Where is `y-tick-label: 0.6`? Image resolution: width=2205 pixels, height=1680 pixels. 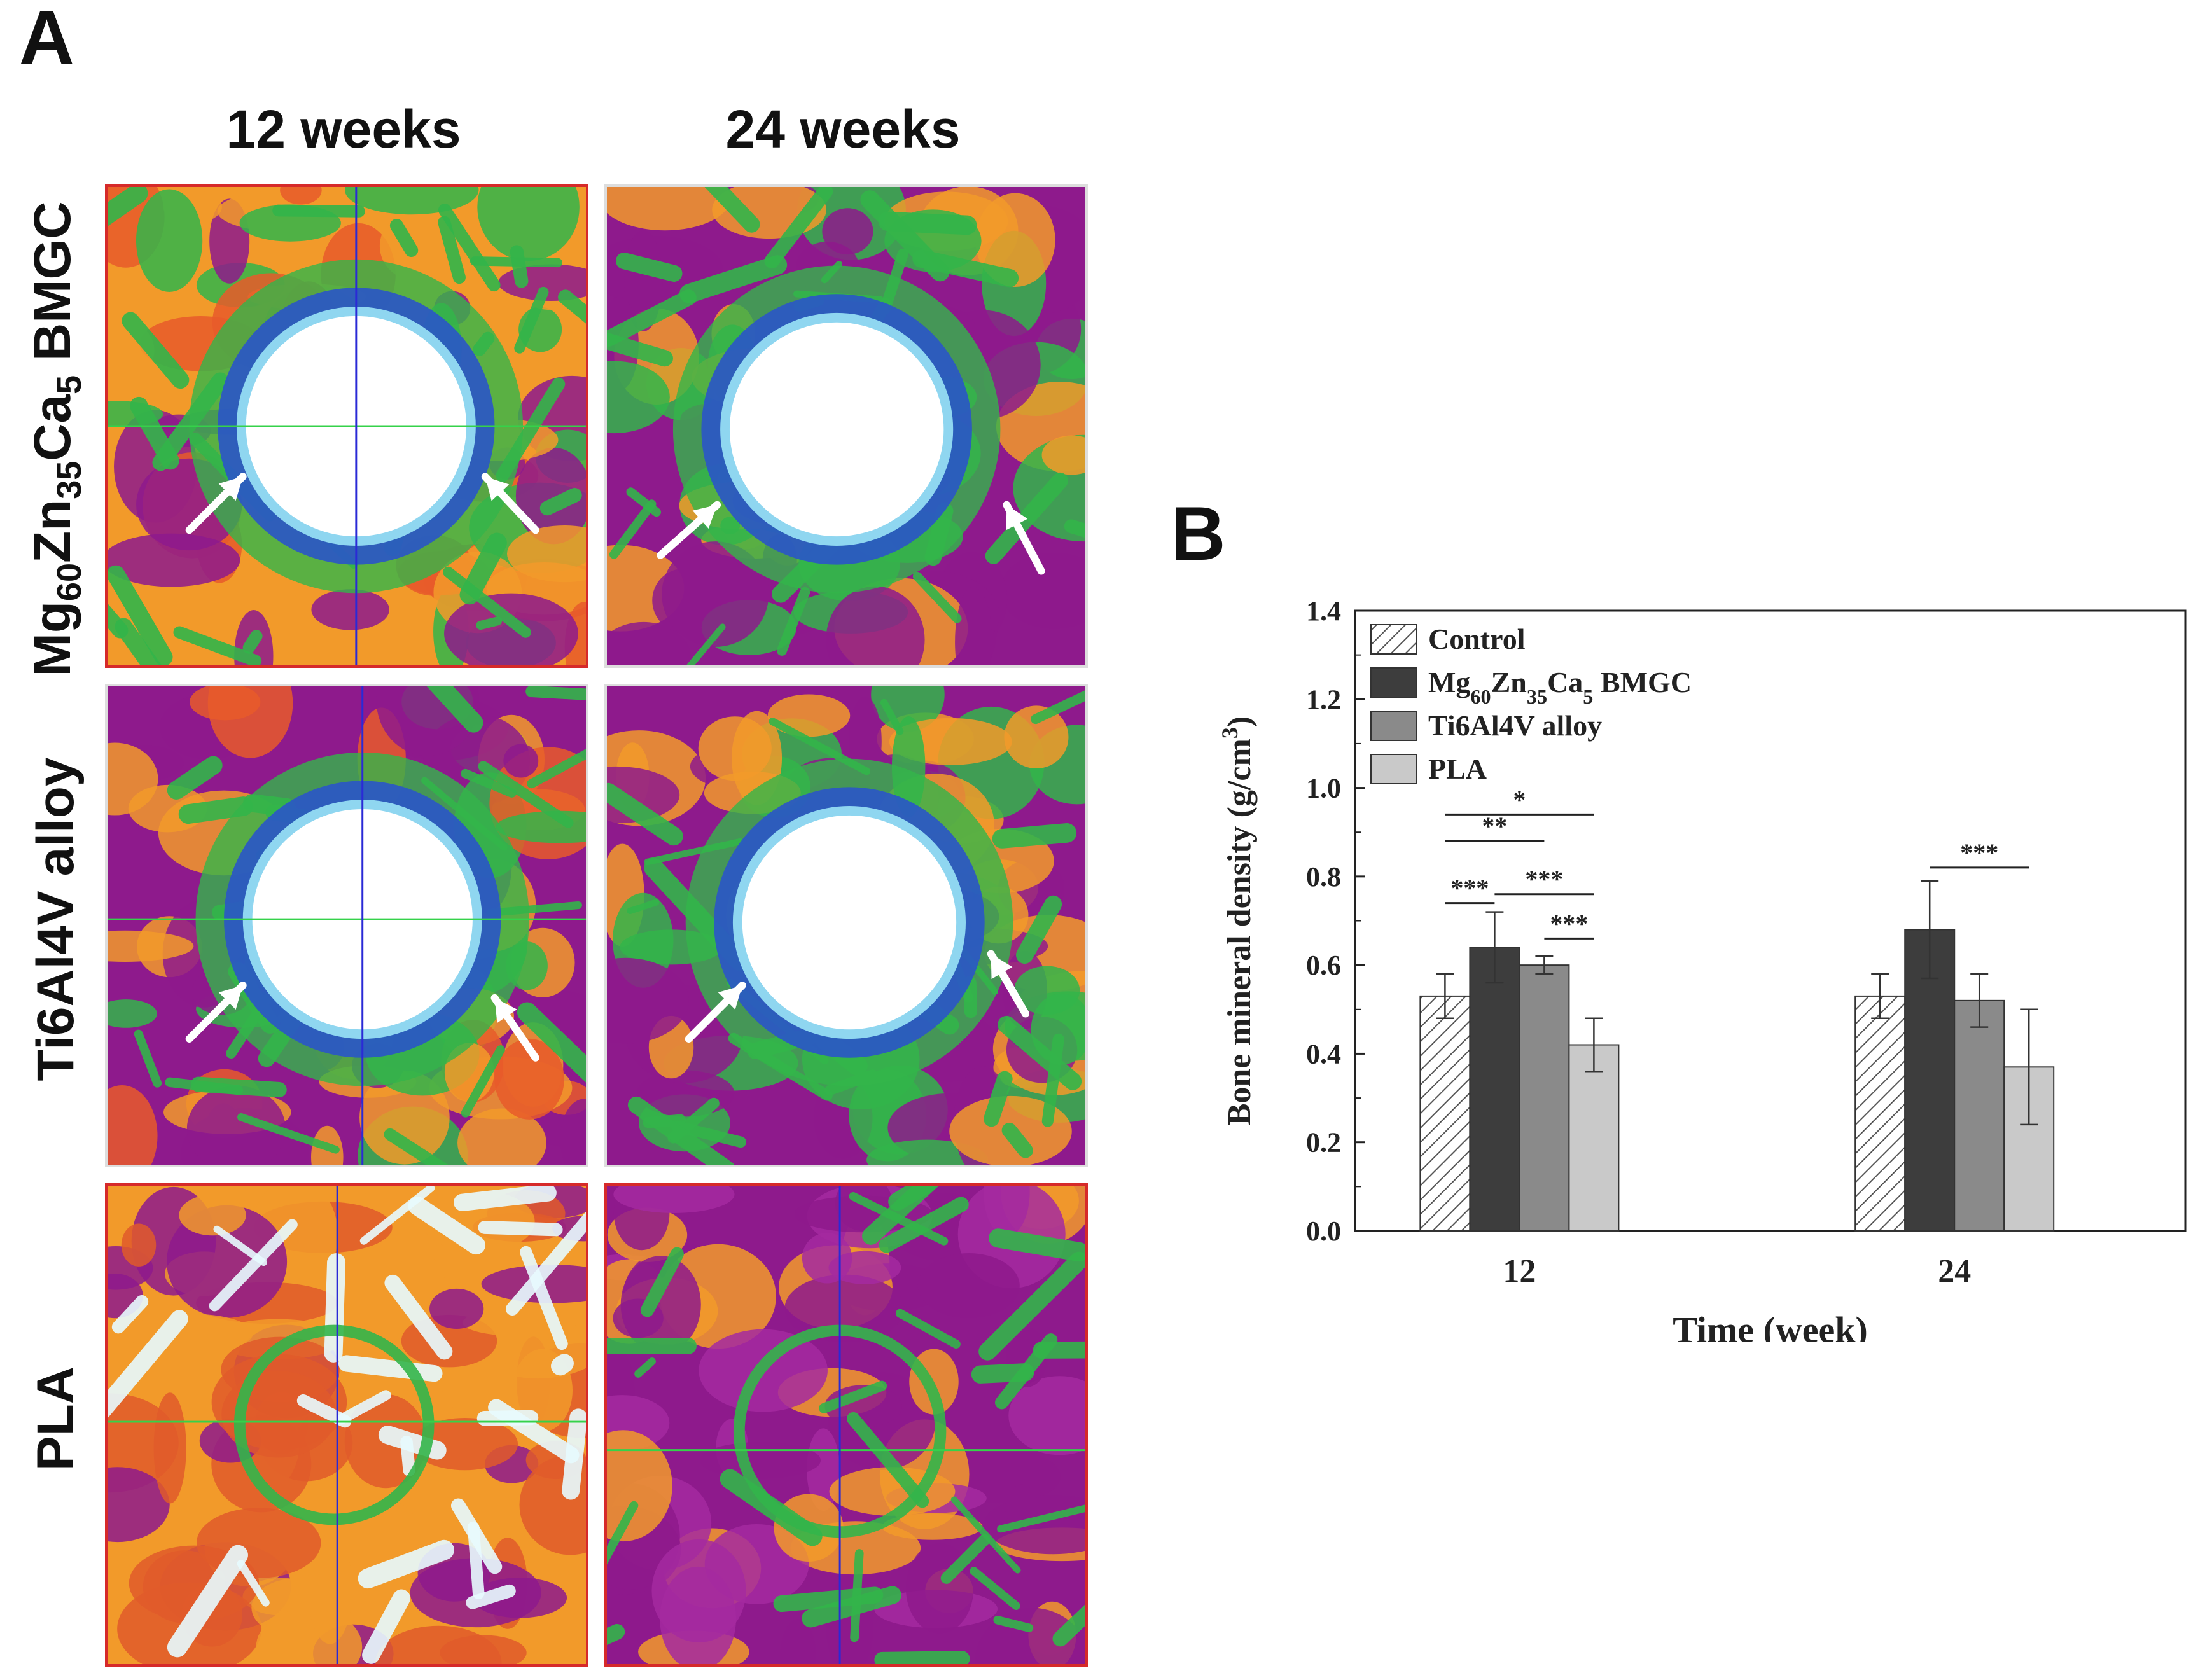
y-tick-label: 0.6 is located at coordinates (1323, 965).